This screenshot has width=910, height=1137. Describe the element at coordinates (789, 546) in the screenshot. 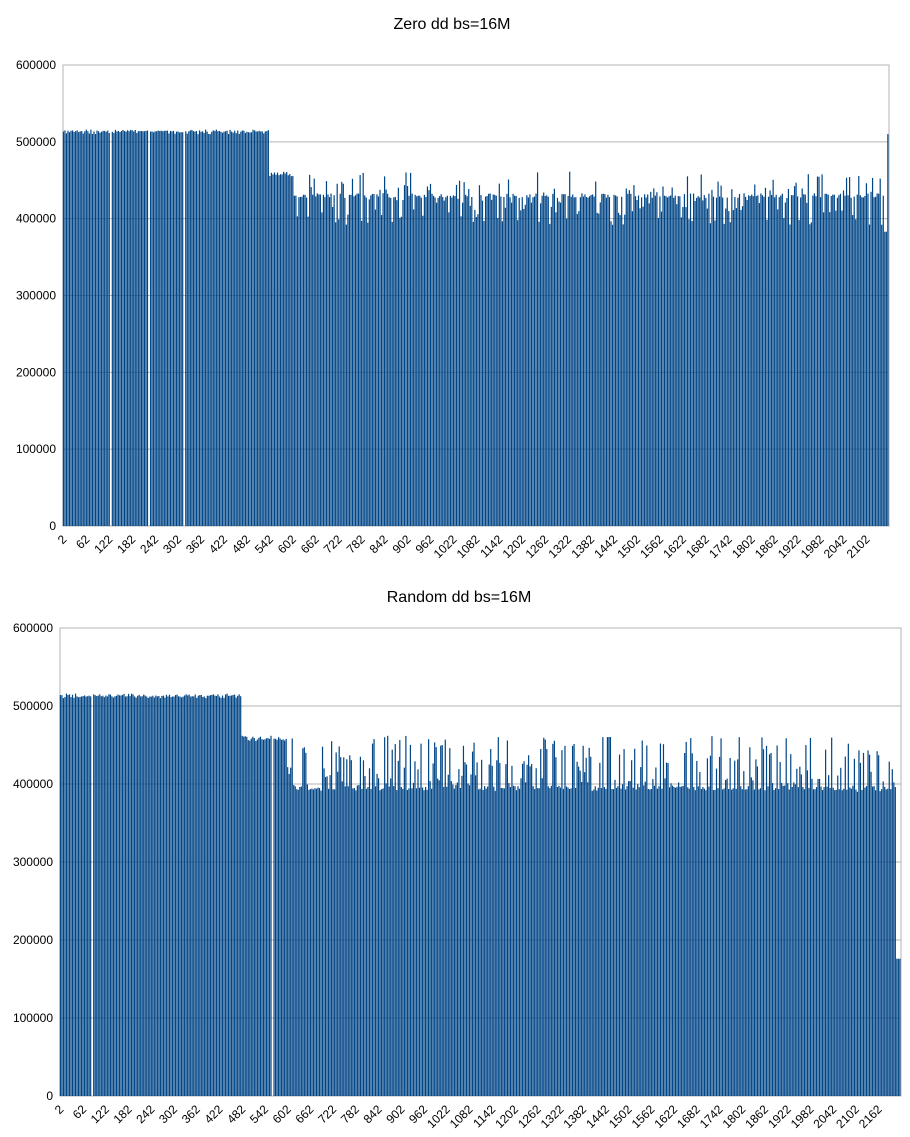

I see `x-tick-label: 1922` at that location.